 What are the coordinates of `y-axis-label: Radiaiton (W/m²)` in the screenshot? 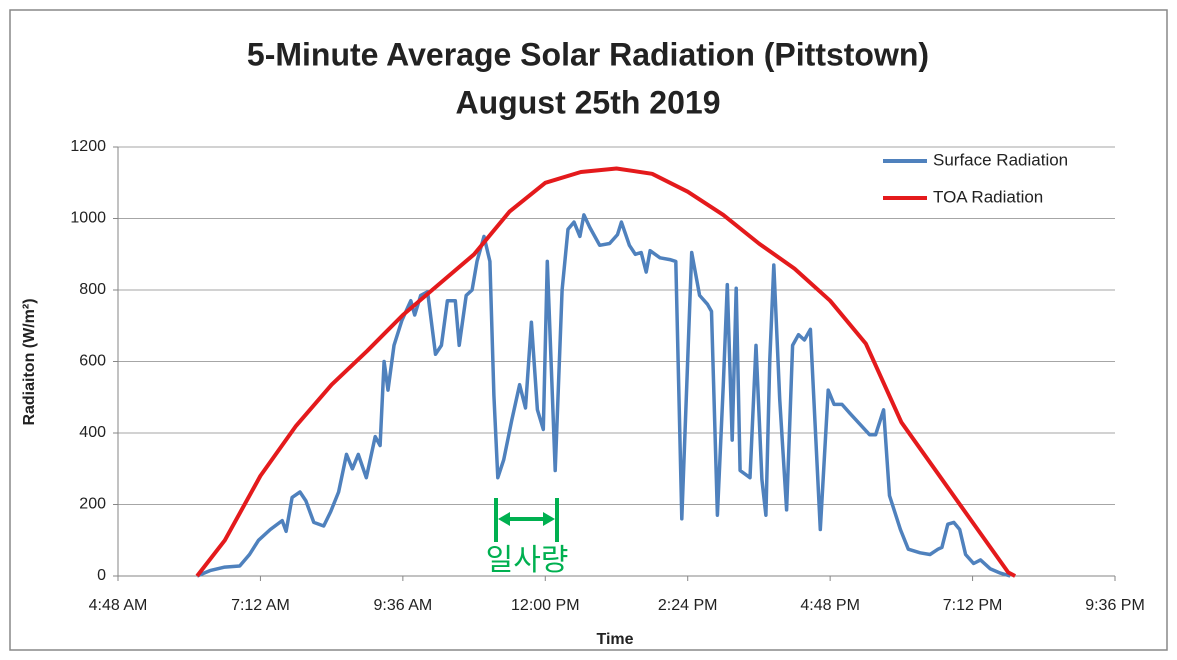 It's located at (29, 361).